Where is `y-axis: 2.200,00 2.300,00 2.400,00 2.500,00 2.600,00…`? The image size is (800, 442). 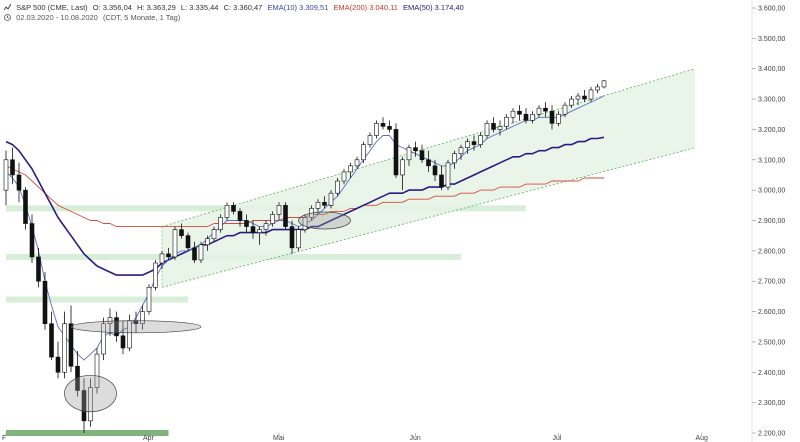 y-axis: 2.200,00 2.300,00 2.400,00 2.500,00 2.600,00… is located at coordinates (768, 222).